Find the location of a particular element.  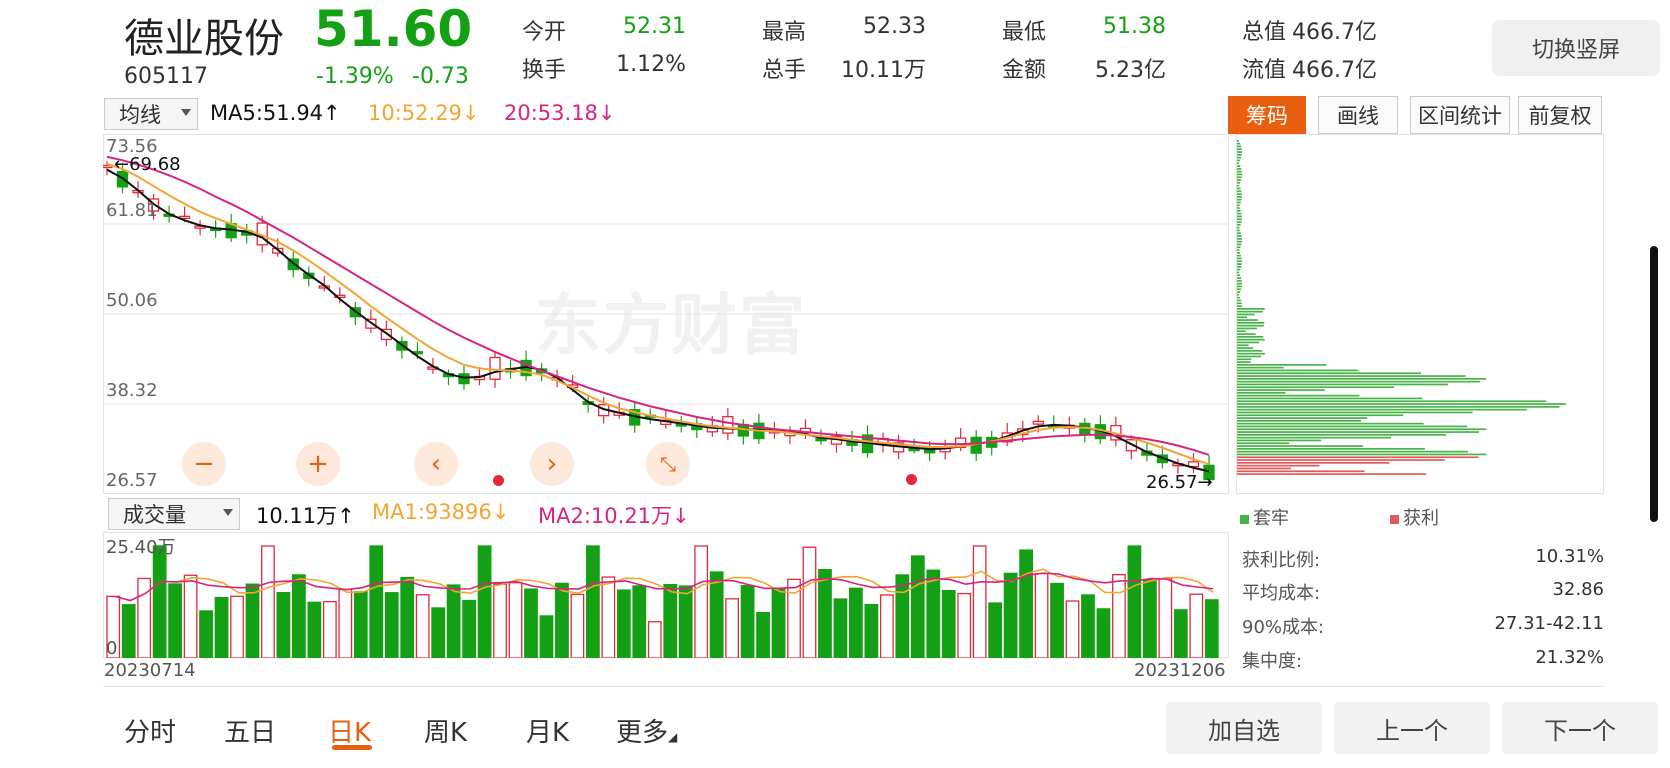

y-label-1: 61.81 is located at coordinates (132, 210).